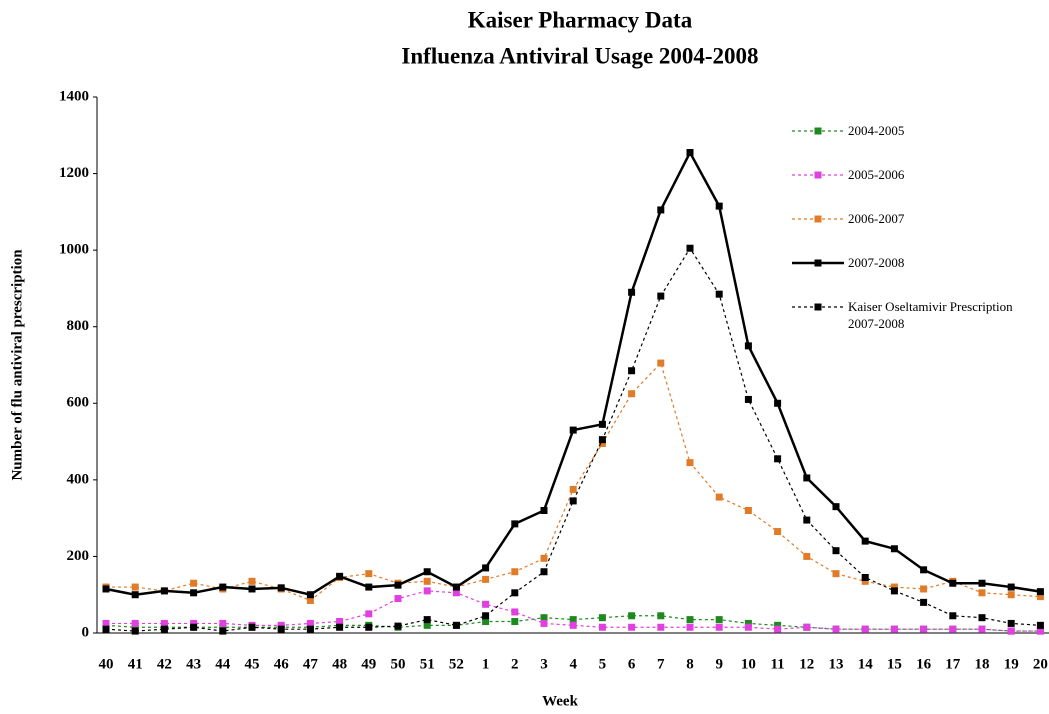 This screenshot has height=714, width=1049. I want to click on x-tick-label: 12, so click(806, 664).